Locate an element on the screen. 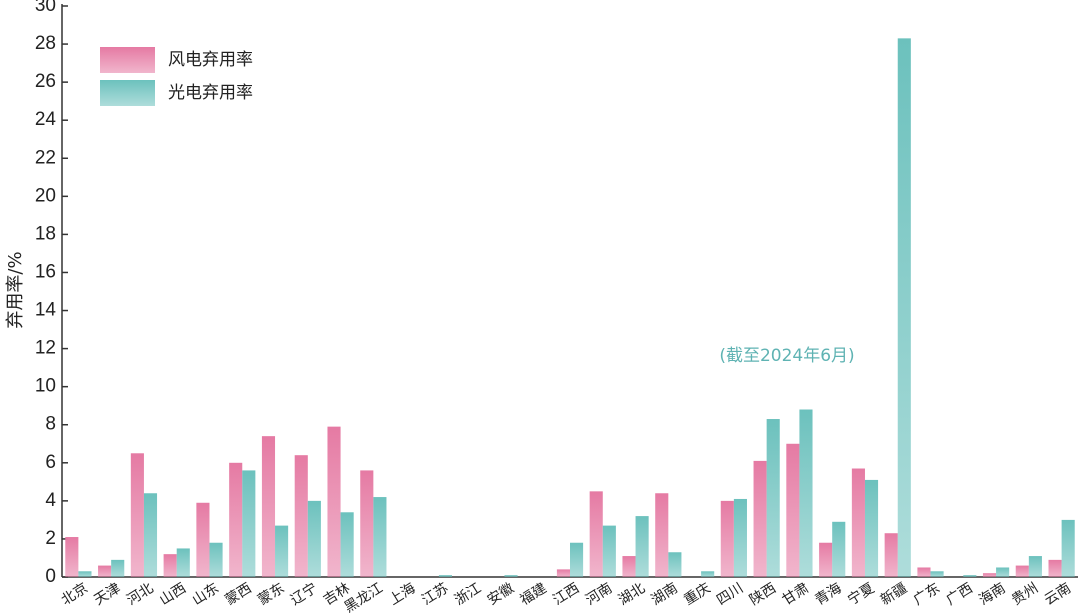 Image resolution: width=1080 pixels, height=613 pixels. y-tick-label: 24 is located at coordinates (46, 119).